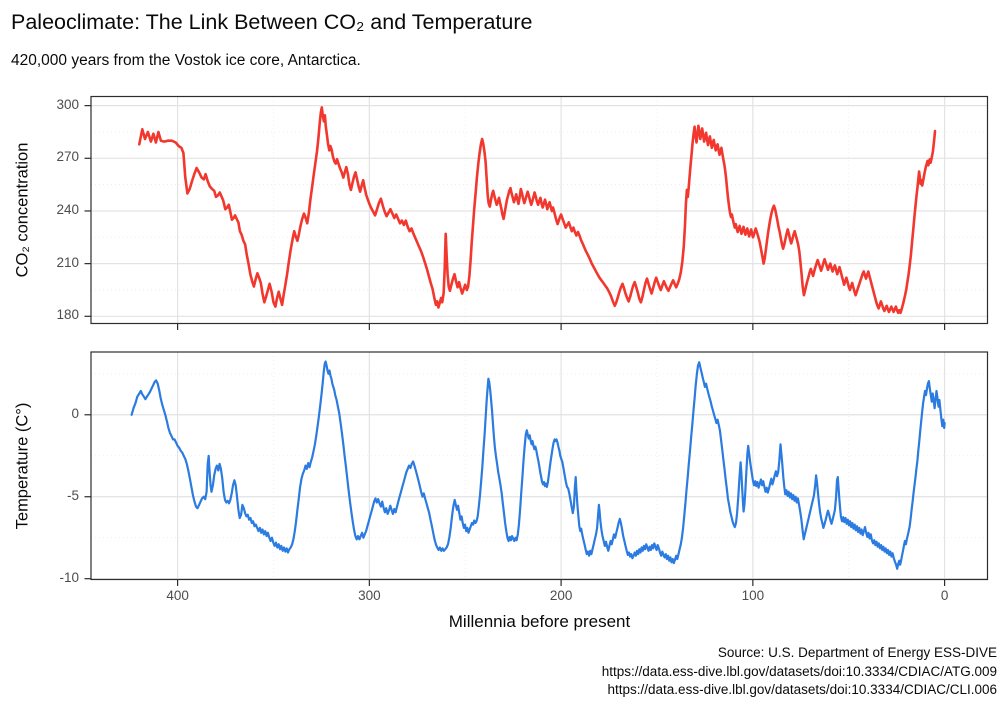 The width and height of the screenshot is (1008, 720). I want to click on y-tick-label: 270, so click(67, 157).